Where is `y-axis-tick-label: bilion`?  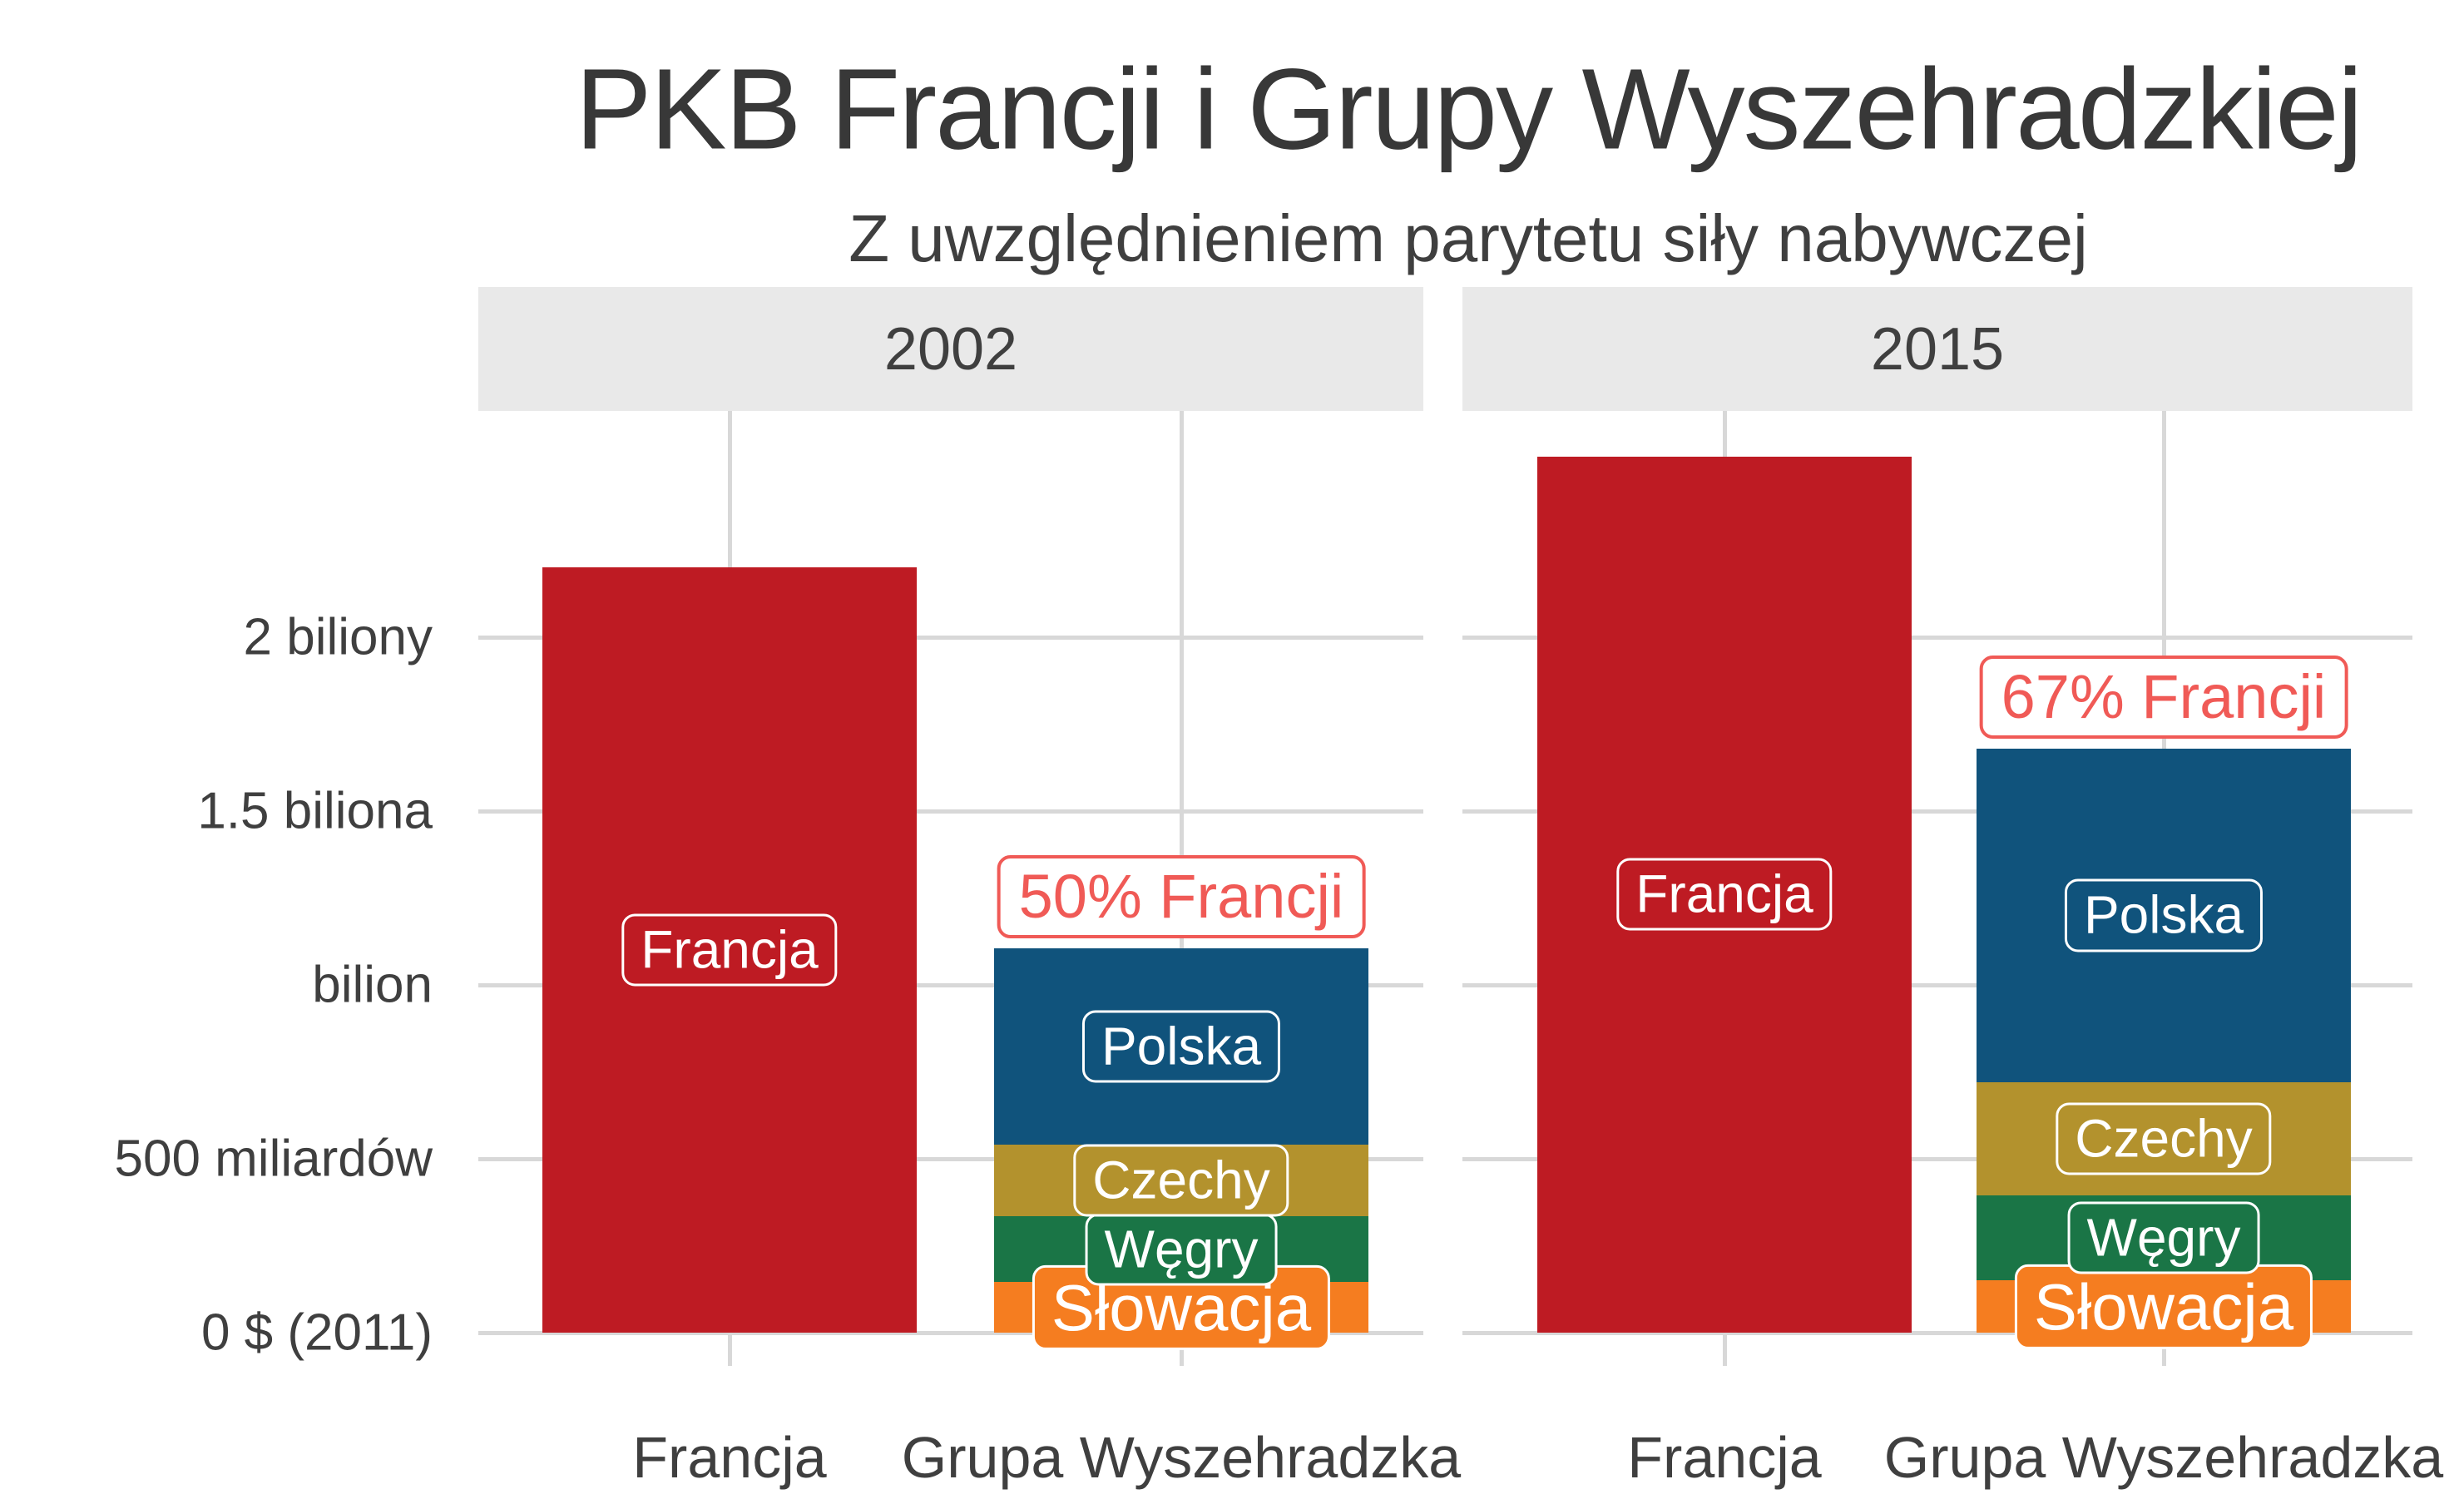
y-axis-tick-label: bilion is located at coordinates (372, 985).